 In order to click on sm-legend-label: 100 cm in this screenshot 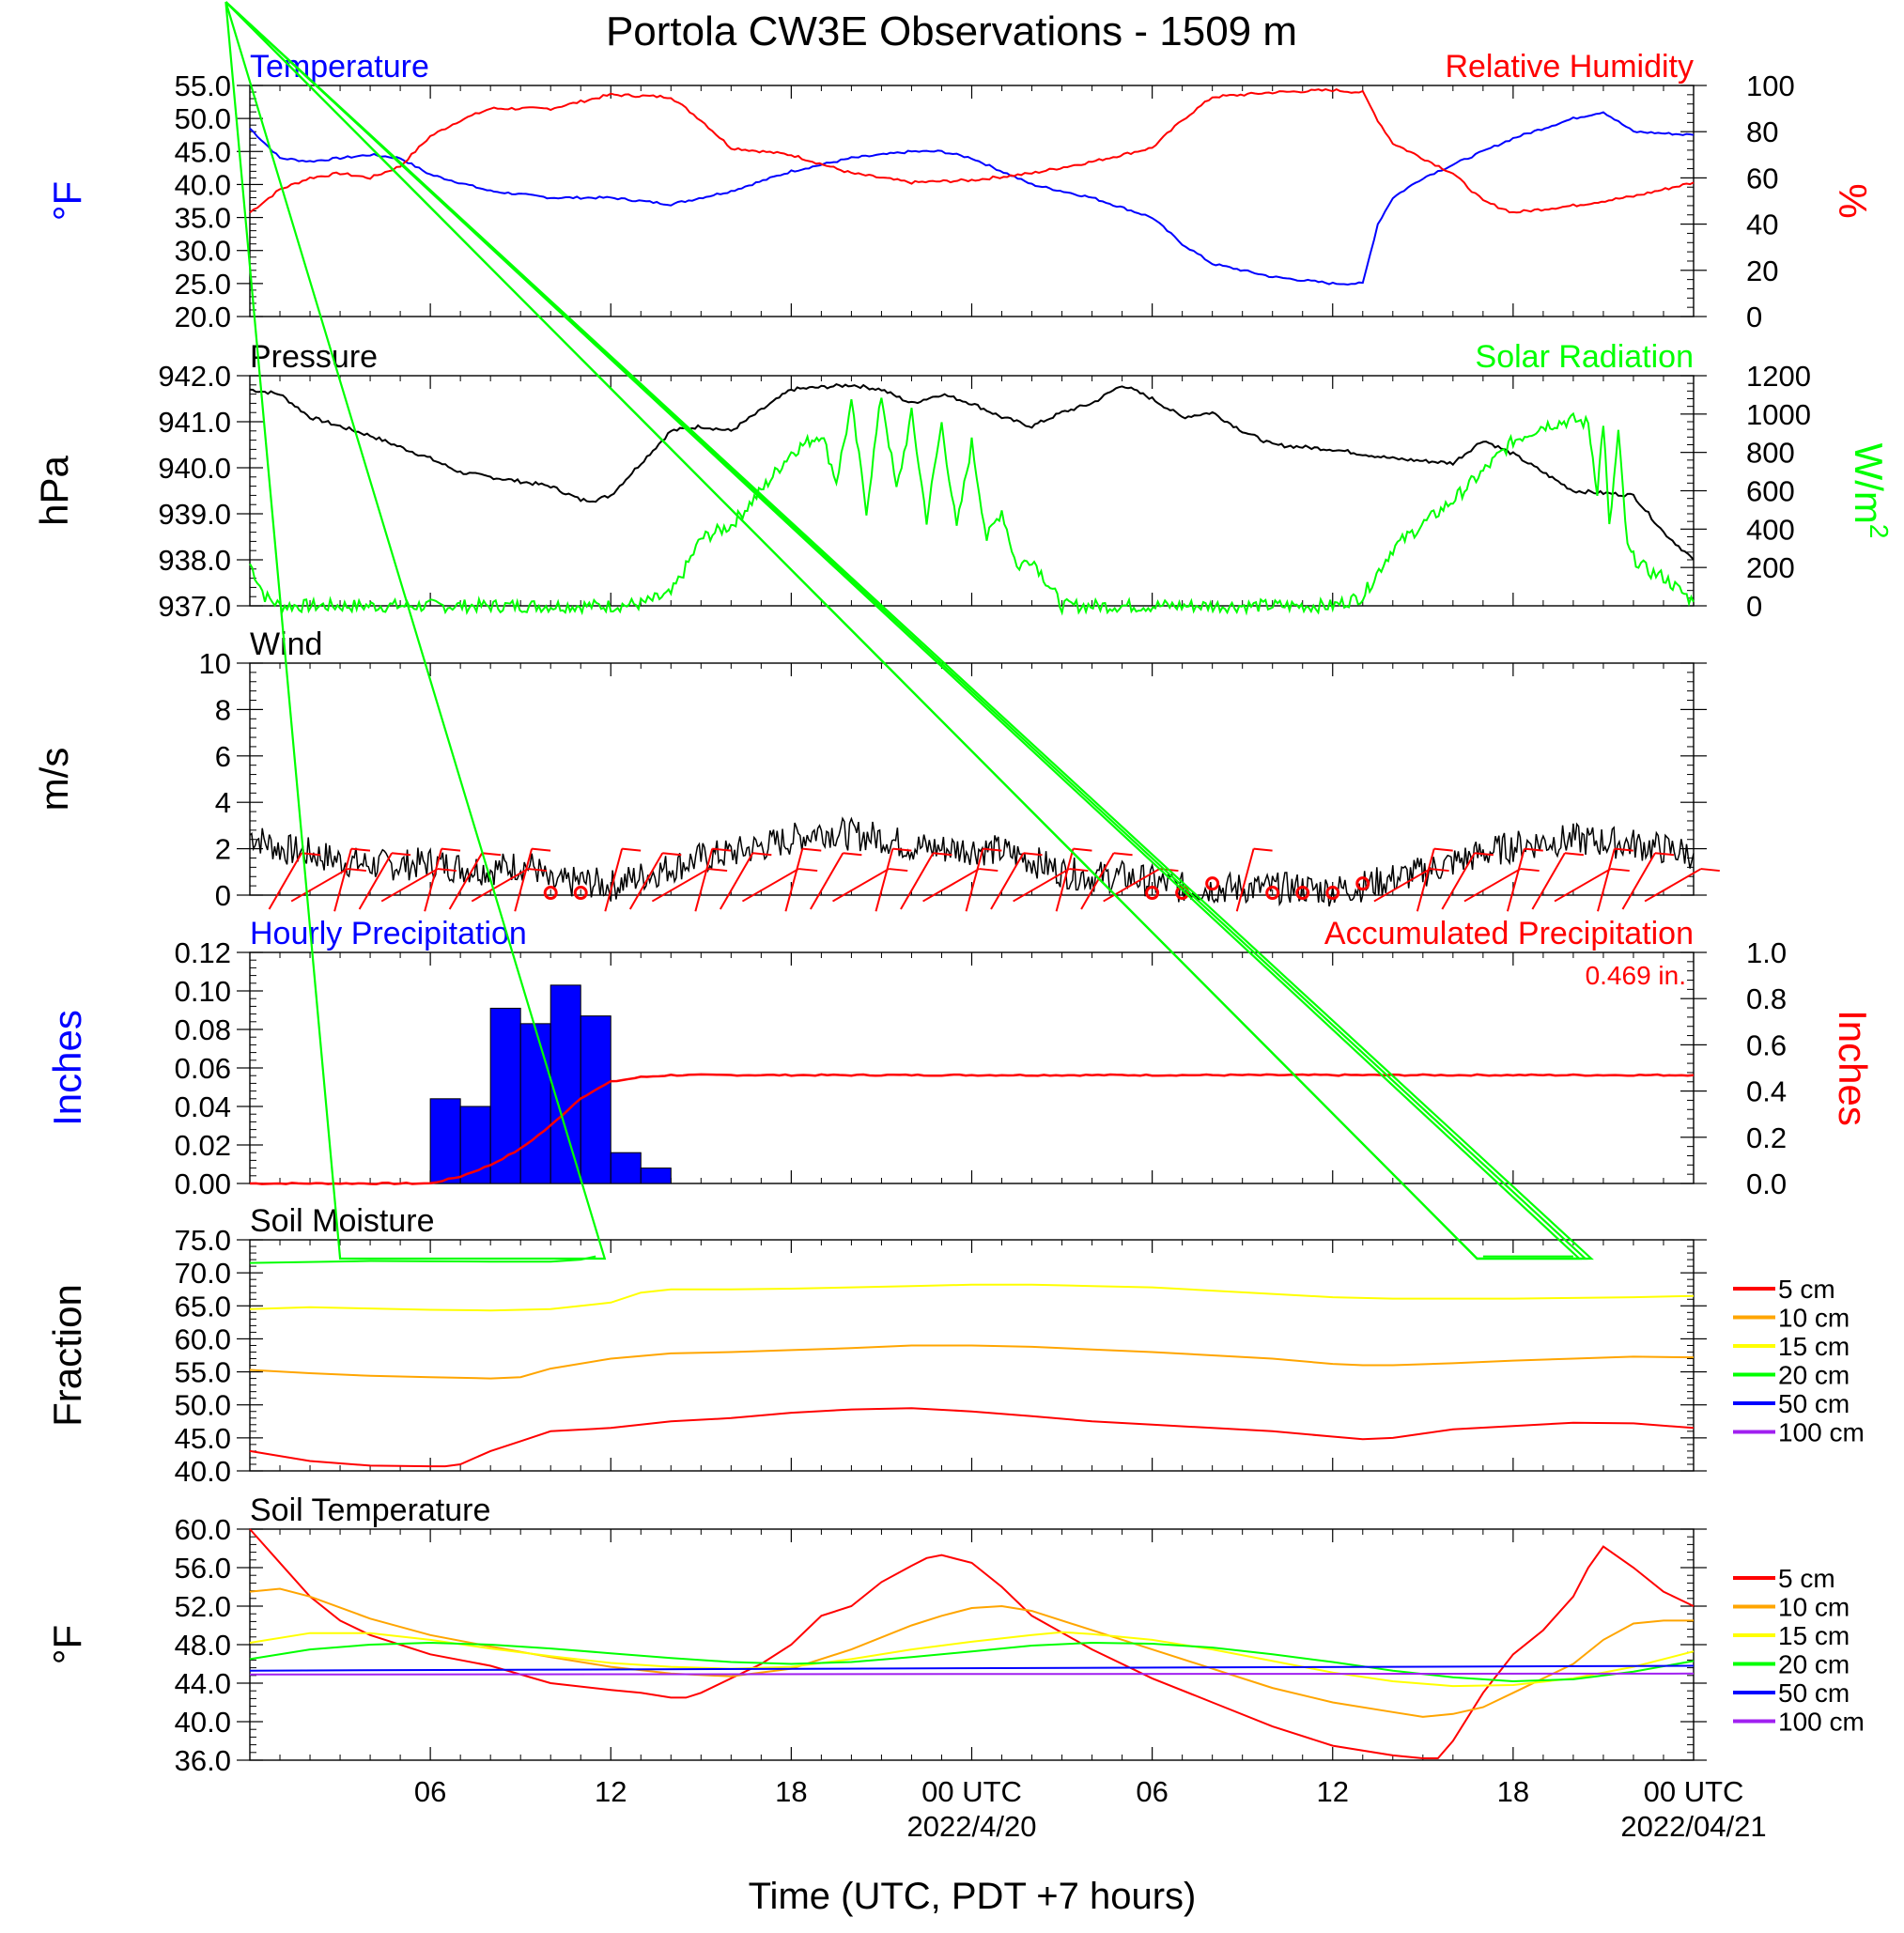, I will do `click(1821, 1432)`.